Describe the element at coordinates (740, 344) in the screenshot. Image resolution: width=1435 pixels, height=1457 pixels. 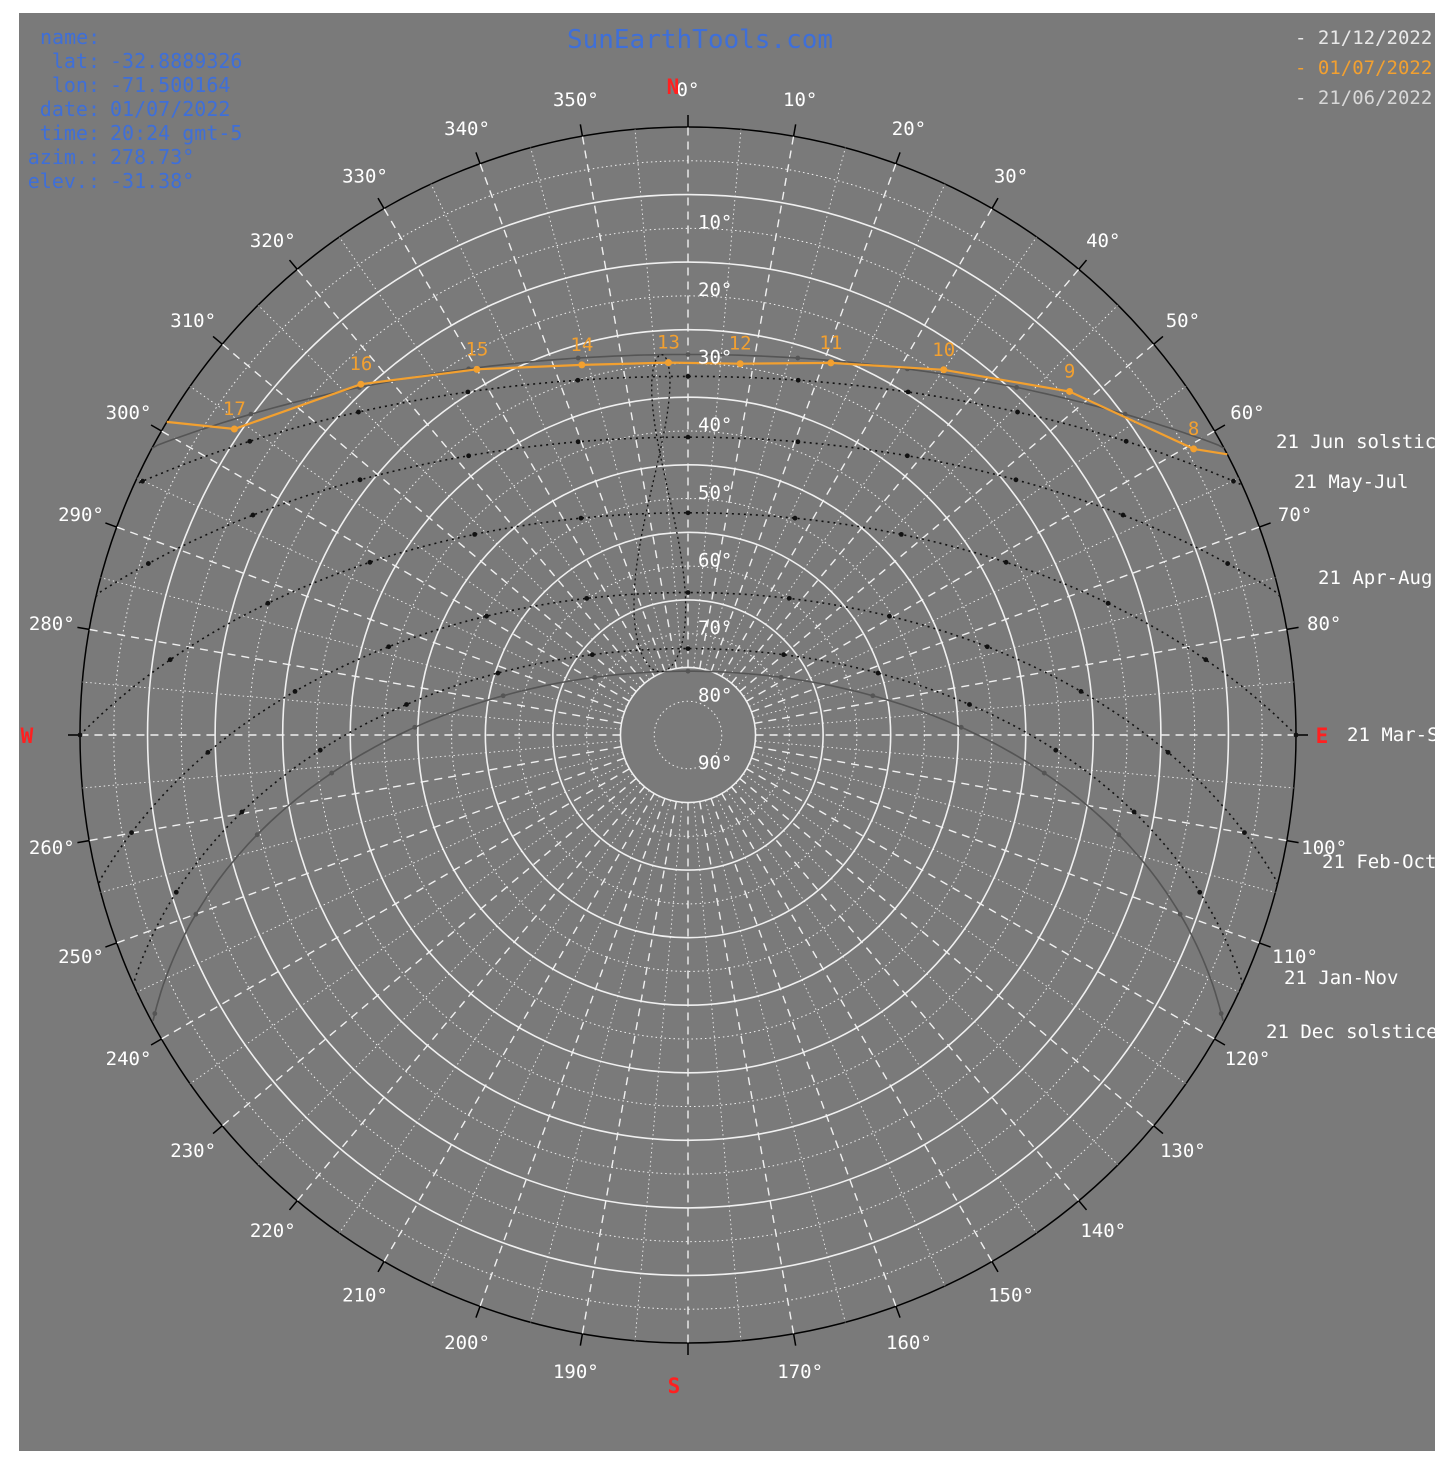
I see `current-day-hour-label: 12` at that location.